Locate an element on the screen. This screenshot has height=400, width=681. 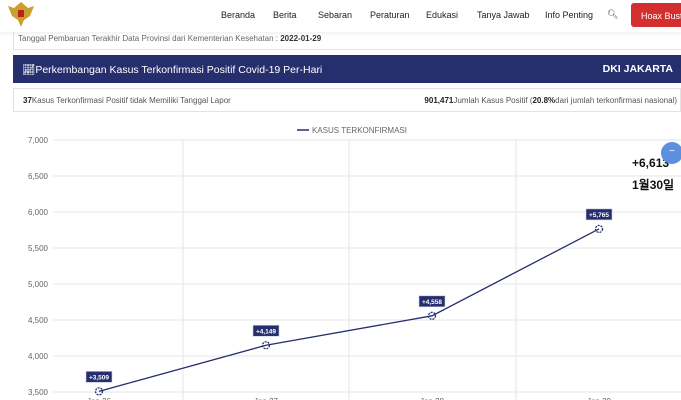
line-chart-icon: 📈︎ is located at coordinates (29, 70).